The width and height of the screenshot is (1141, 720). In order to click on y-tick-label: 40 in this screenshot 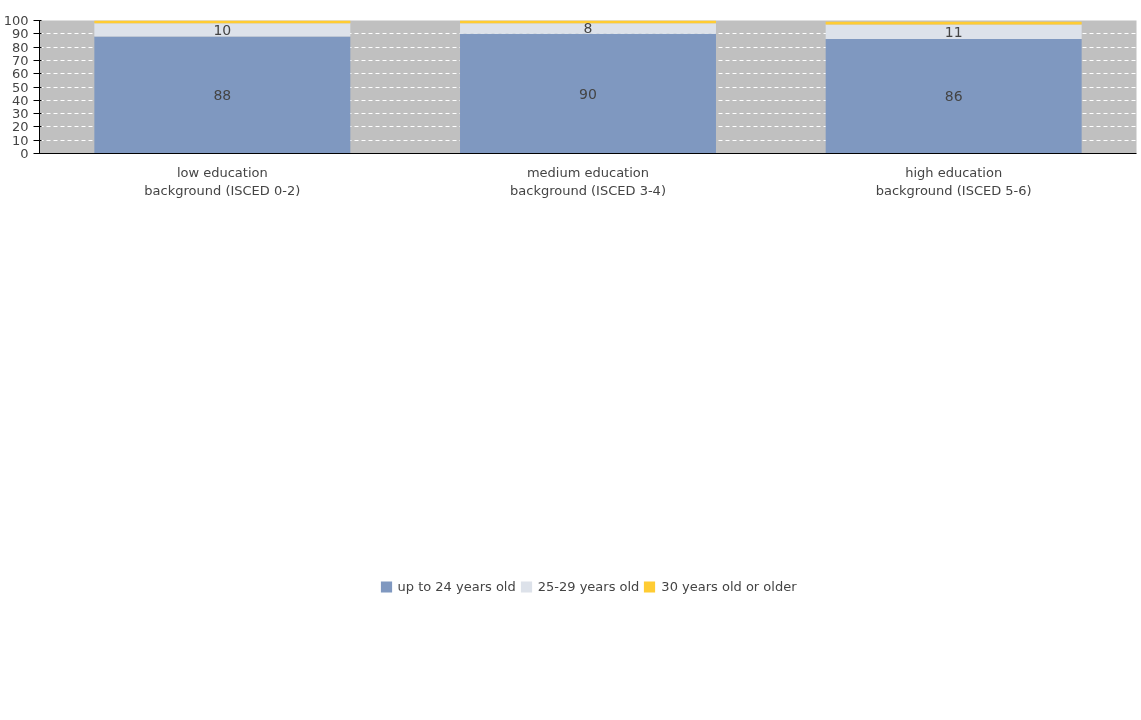, I will do `click(20, 100)`.